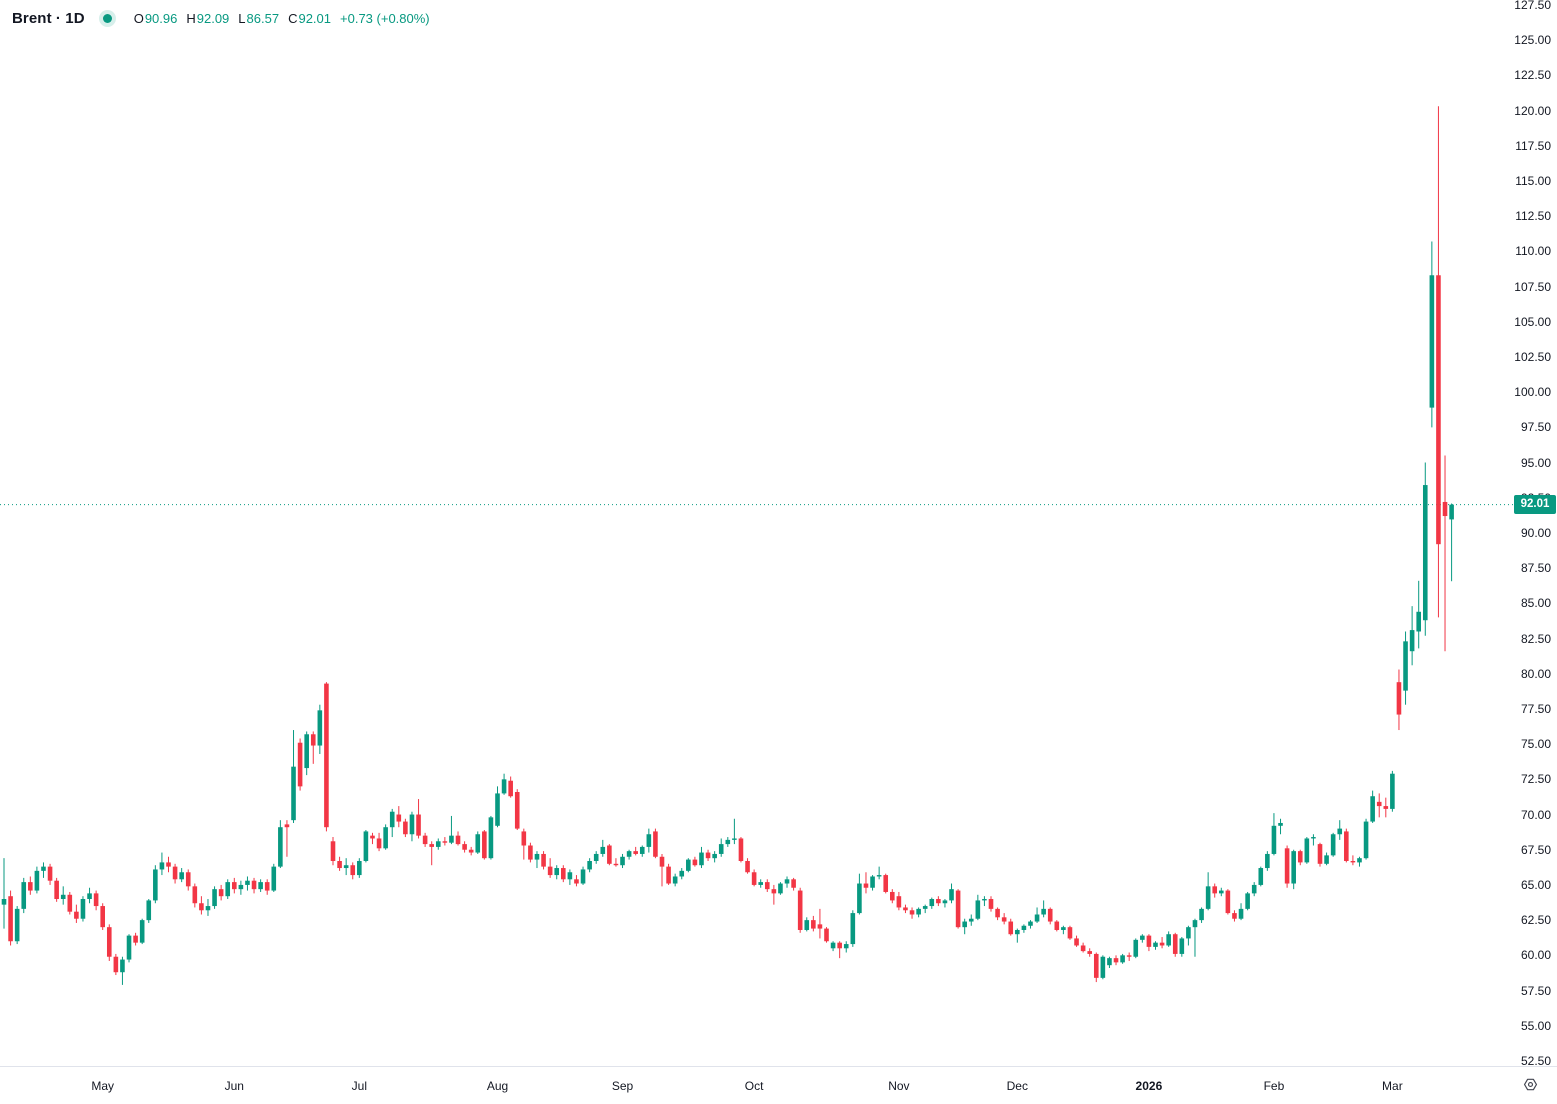  I want to click on open-value: O 90.96, so click(155, 18).